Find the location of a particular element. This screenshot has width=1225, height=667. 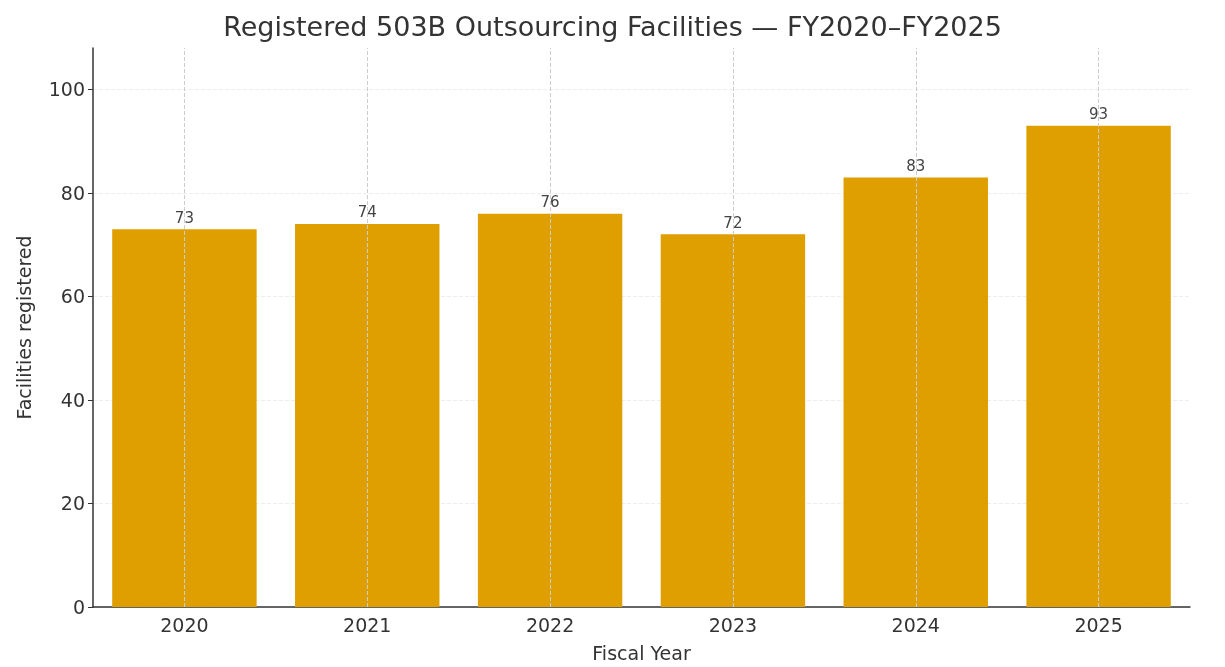

y-tick-label: 0 is located at coordinates (78, 607).